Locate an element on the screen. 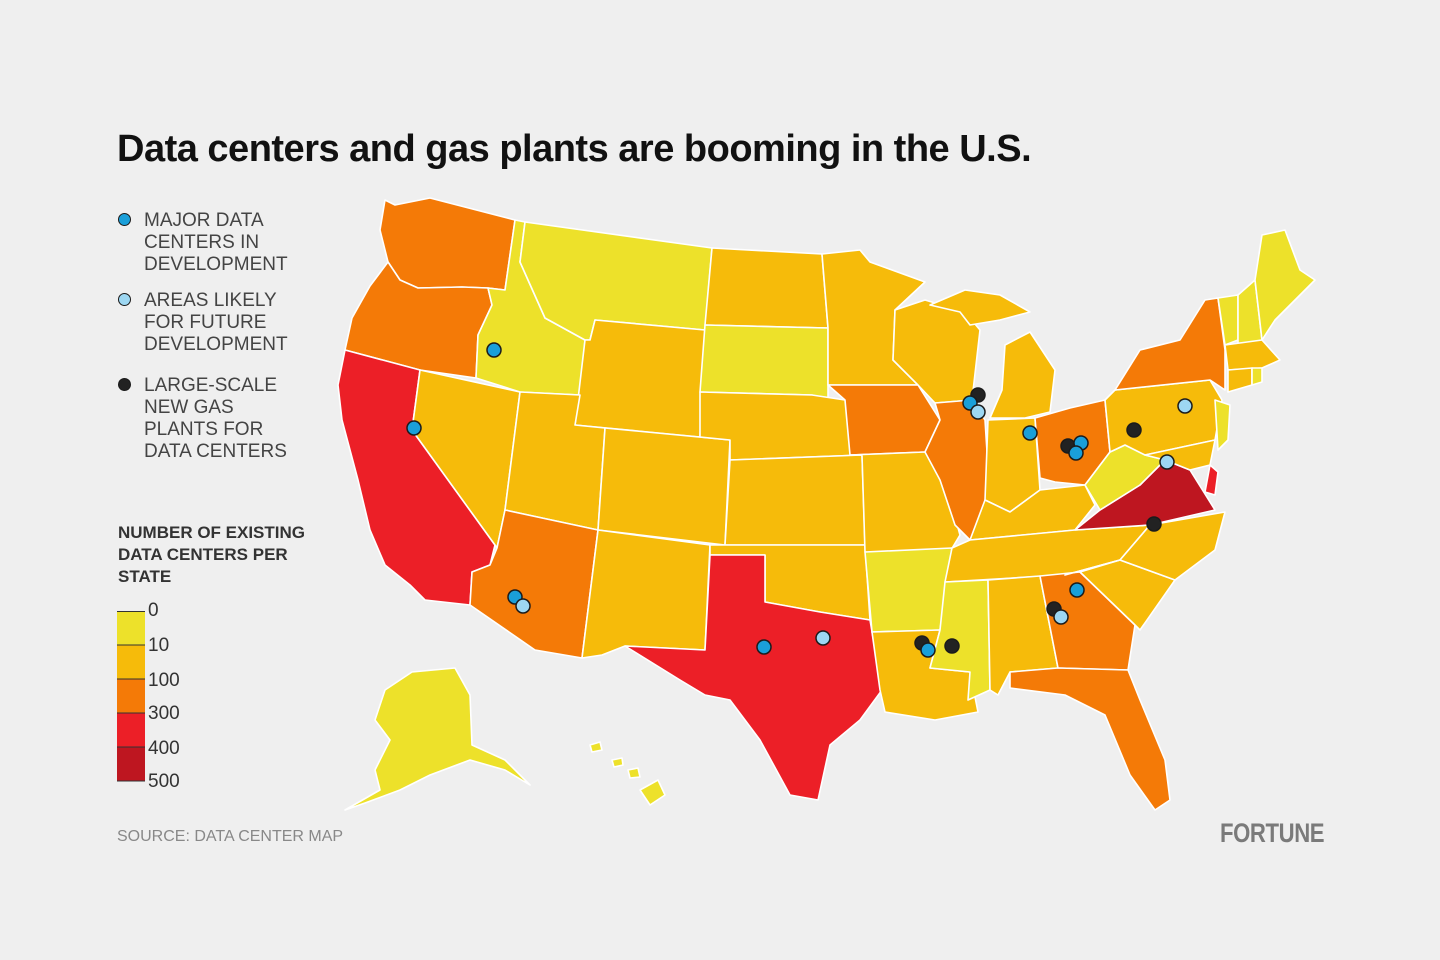 This screenshot has width=1440, height=960. state-massachusetts is located at coordinates (1252, 355).